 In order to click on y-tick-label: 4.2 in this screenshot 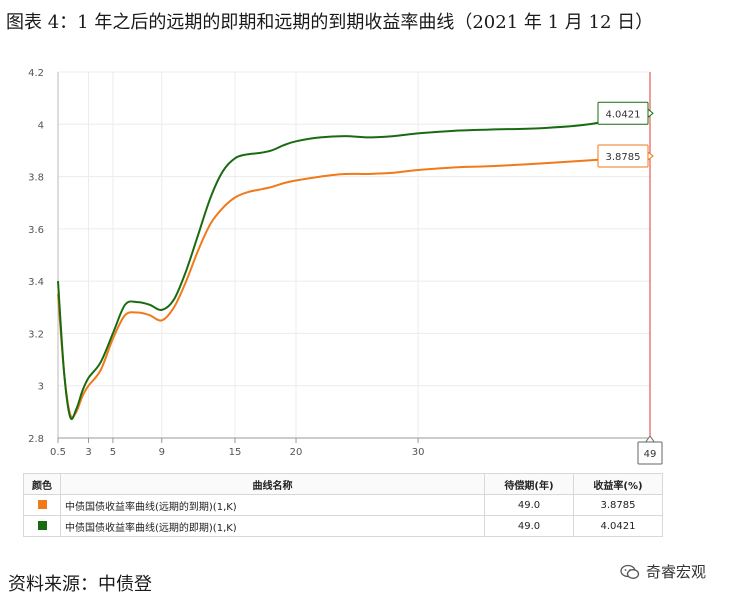, I will do `click(36, 73)`.